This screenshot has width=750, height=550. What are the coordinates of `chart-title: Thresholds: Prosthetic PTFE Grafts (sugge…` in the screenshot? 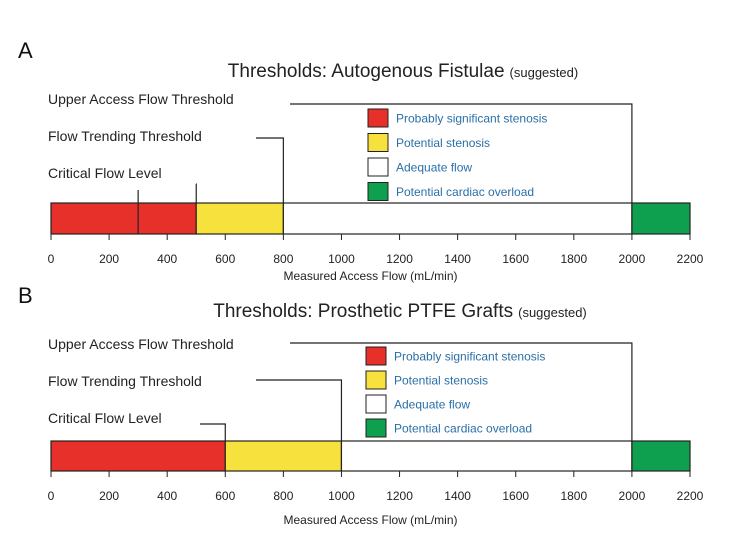 It's located at (400, 311).